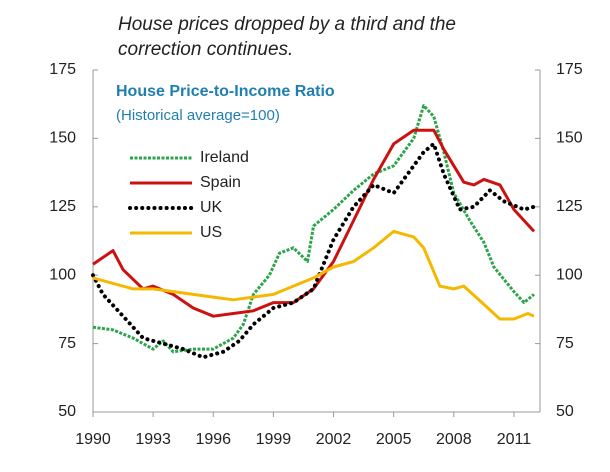 This screenshot has width=610, height=472. I want to click on annotation: correction continues., so click(205, 49).